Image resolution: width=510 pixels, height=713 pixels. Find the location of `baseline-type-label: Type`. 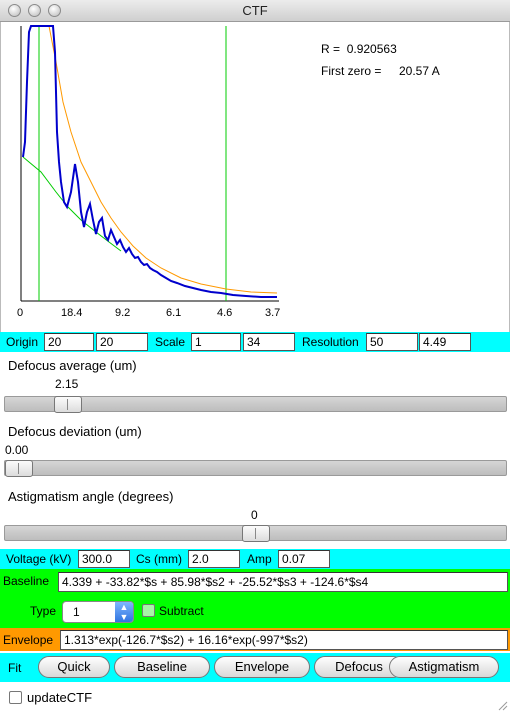

baseline-type-label: Type is located at coordinates (43, 611).